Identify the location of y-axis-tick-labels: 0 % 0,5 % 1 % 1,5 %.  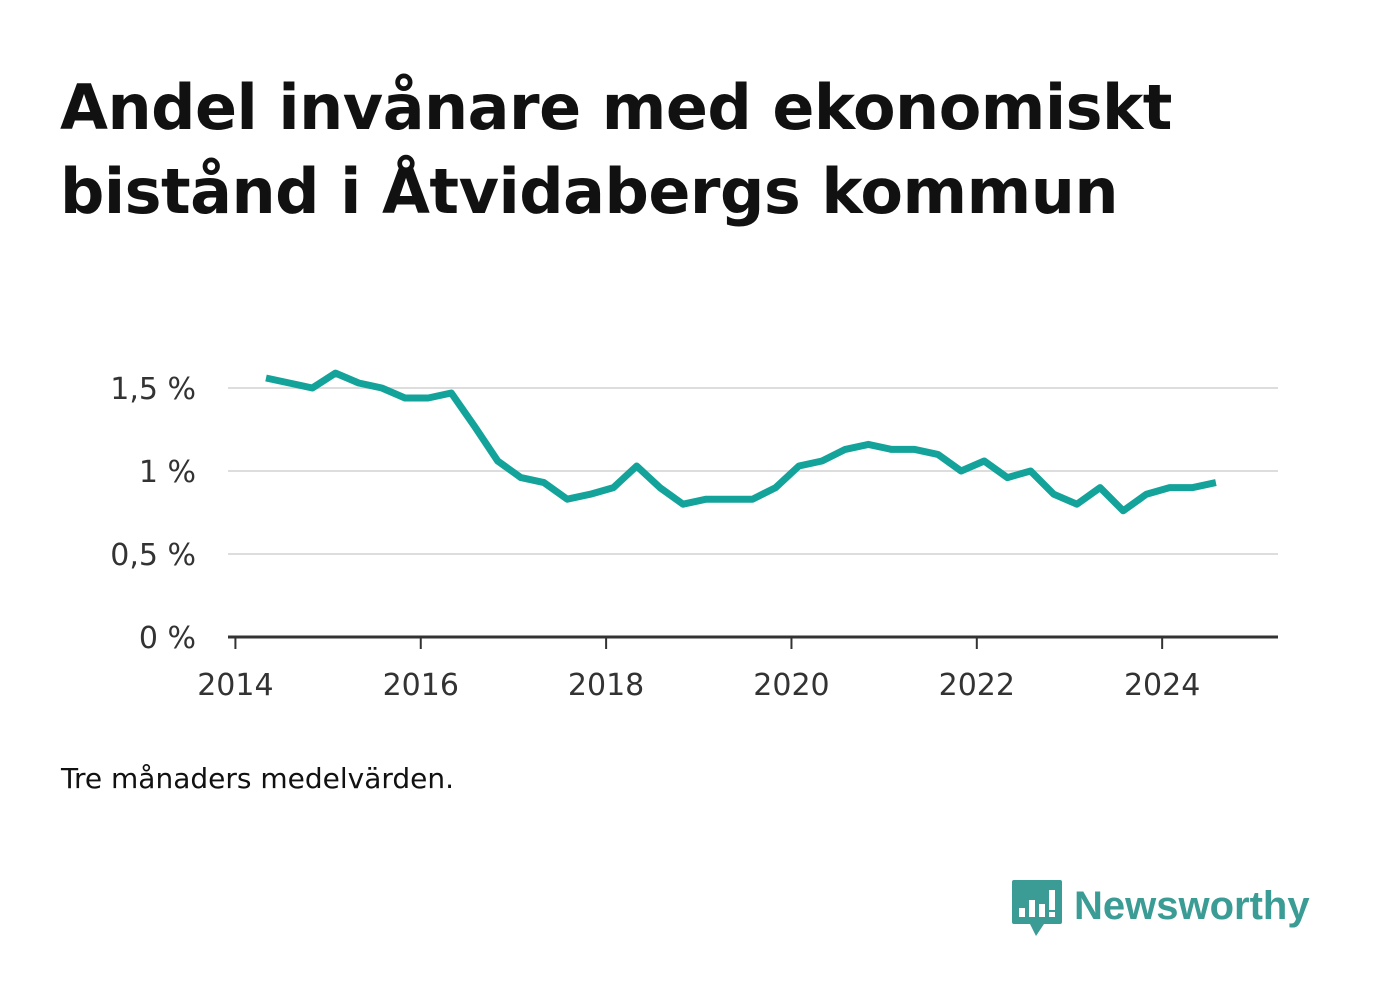
(153, 514).